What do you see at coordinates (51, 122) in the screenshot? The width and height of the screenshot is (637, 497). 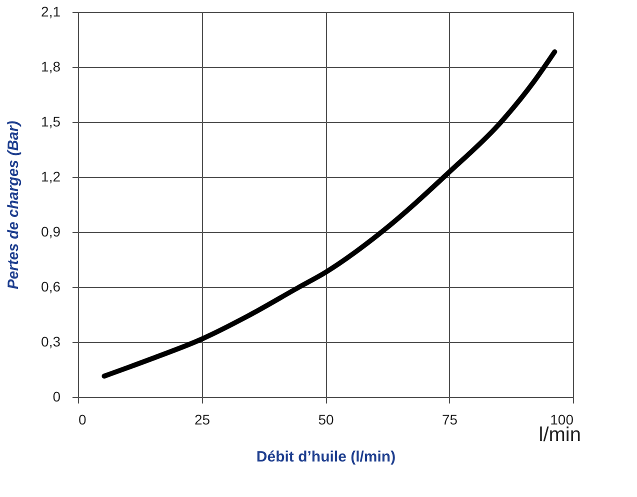 I see `y-tick-label: 1,5` at bounding box center [51, 122].